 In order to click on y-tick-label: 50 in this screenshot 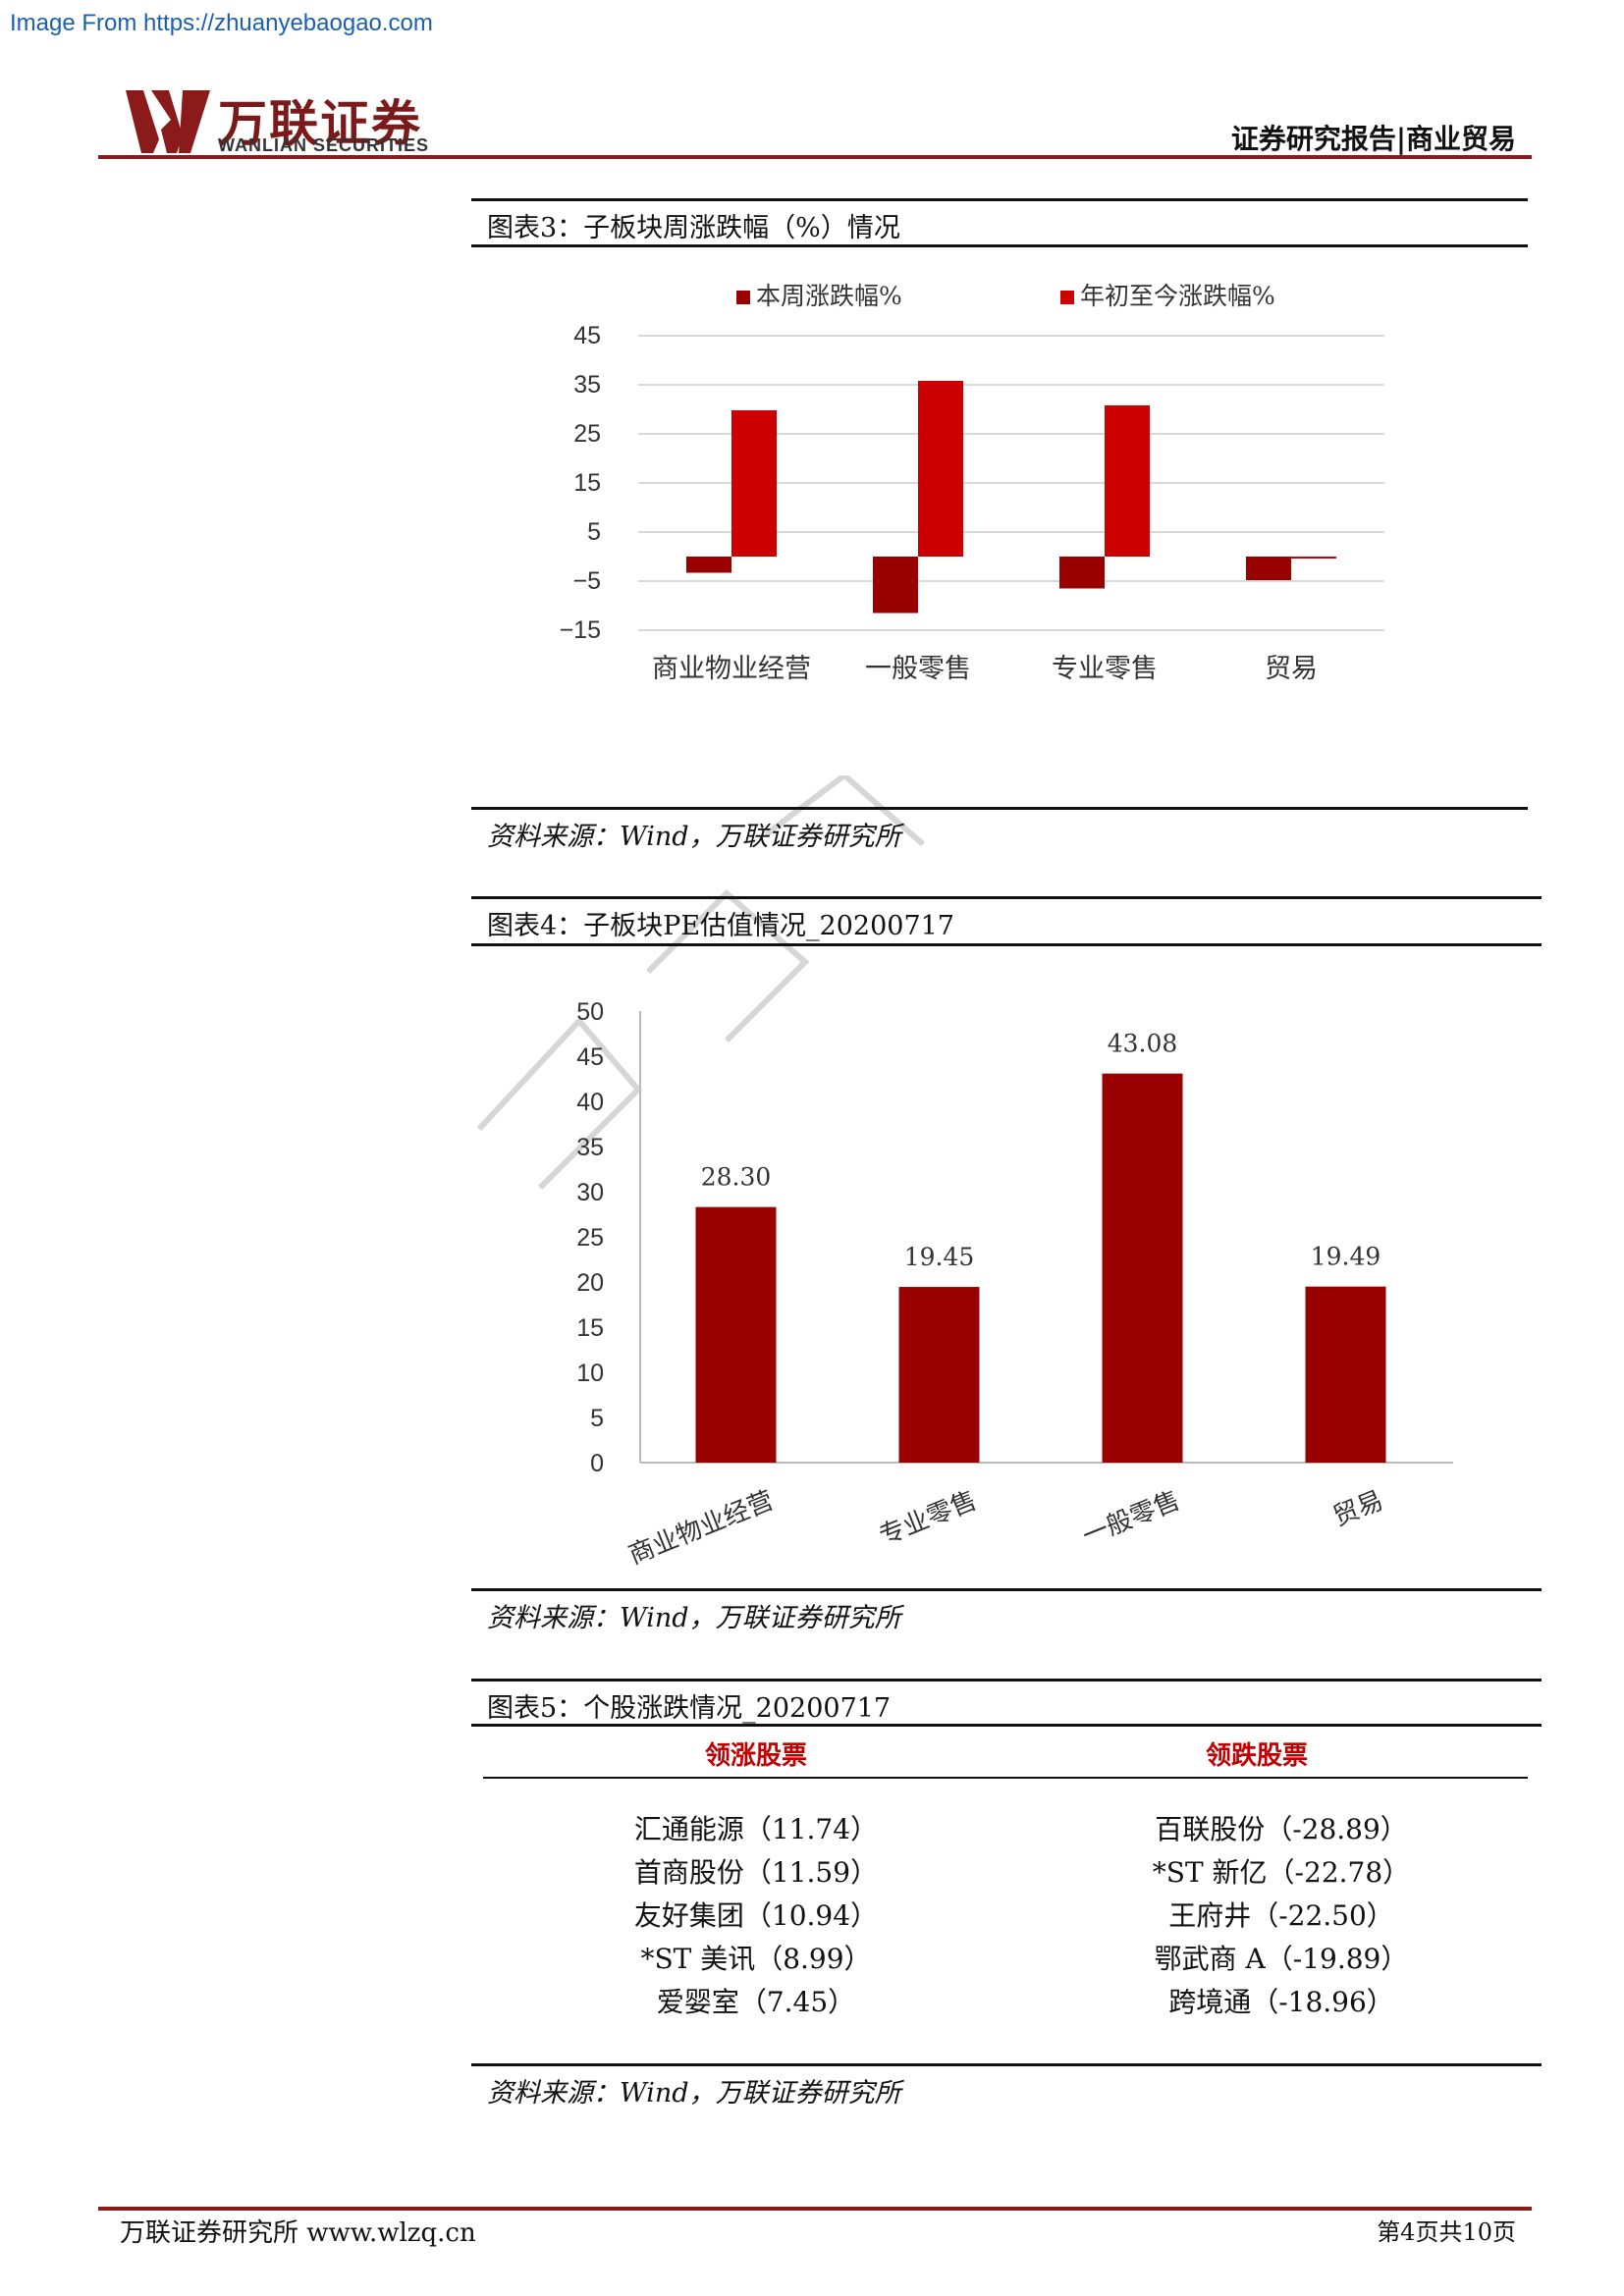, I will do `click(590, 1012)`.